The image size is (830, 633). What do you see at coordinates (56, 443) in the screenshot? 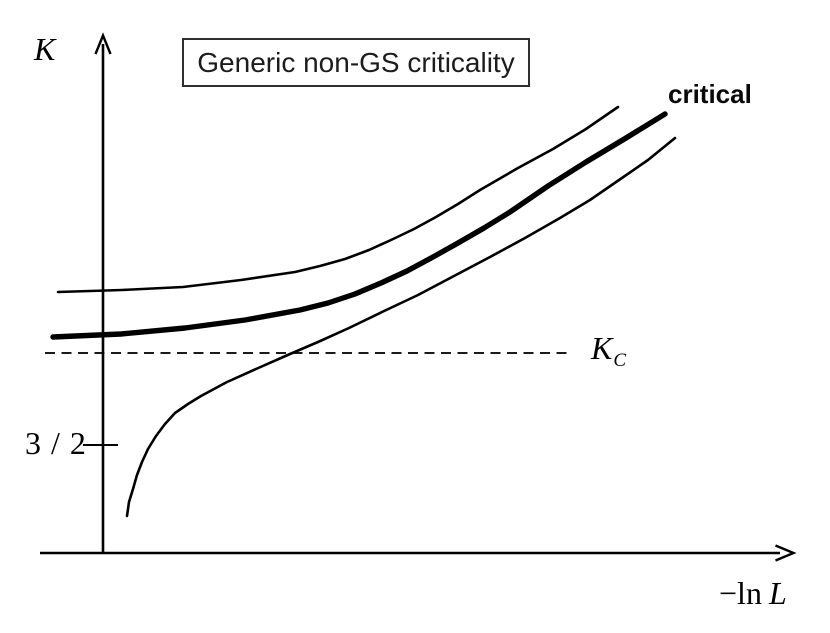
I see `y-tick-label-3-2: 3 / 2` at bounding box center [56, 443].